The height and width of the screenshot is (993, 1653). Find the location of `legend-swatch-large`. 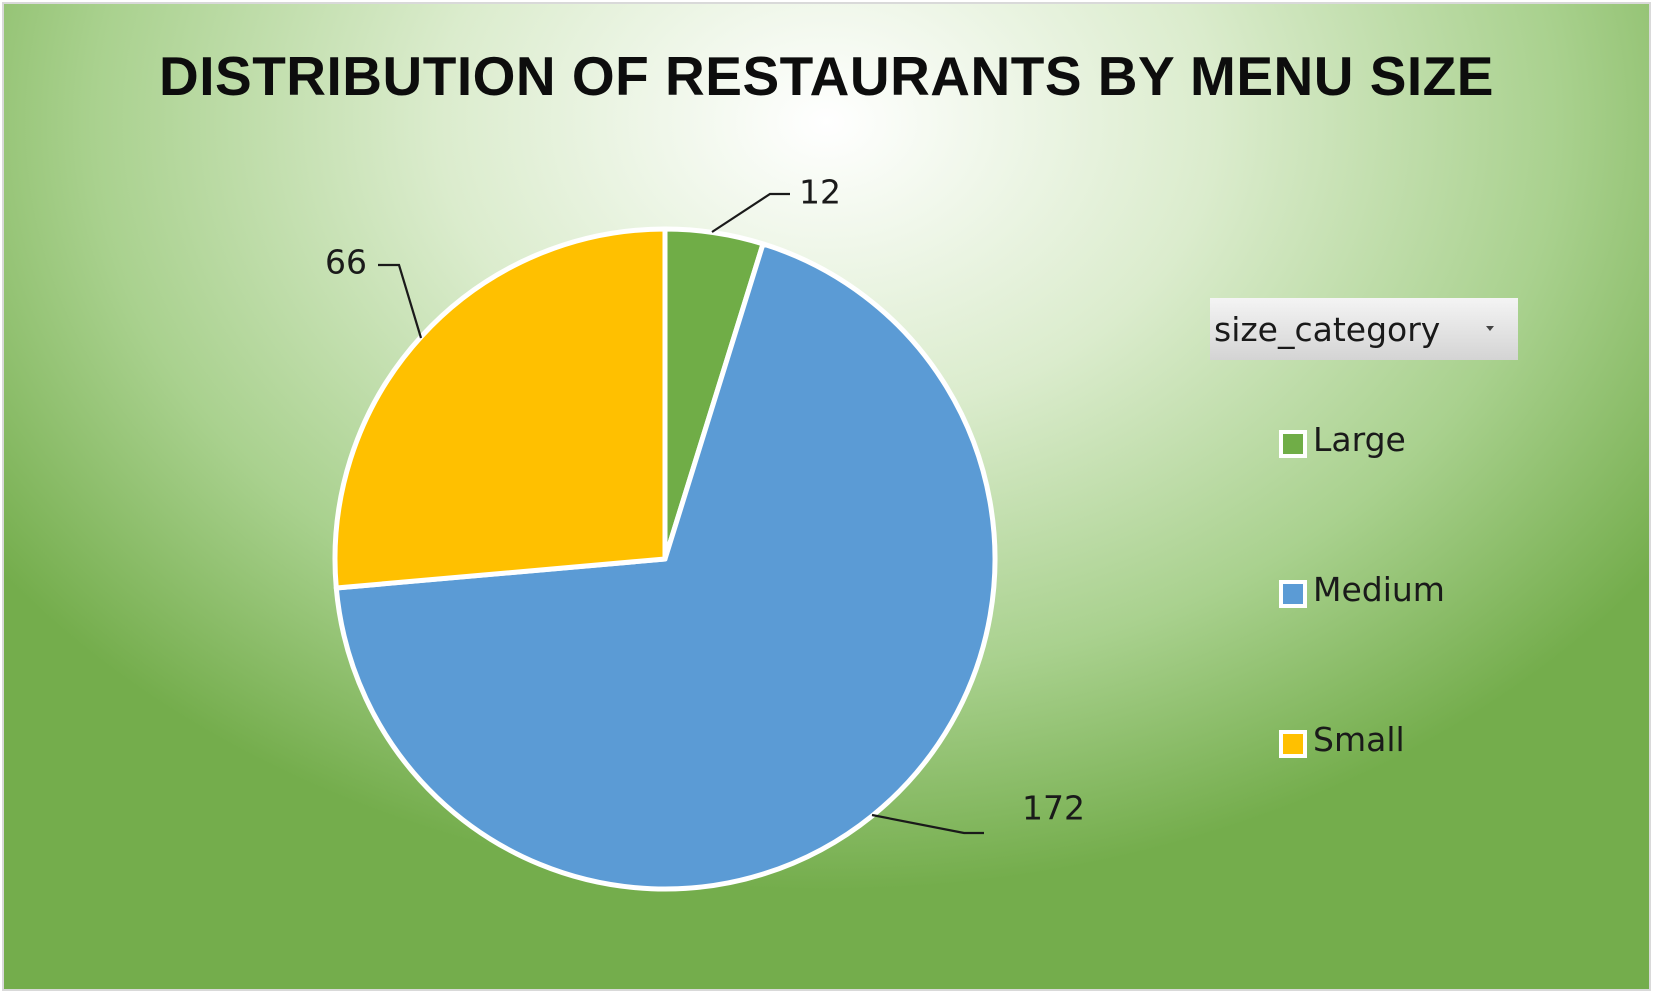

legend-swatch-large is located at coordinates (1293, 444).